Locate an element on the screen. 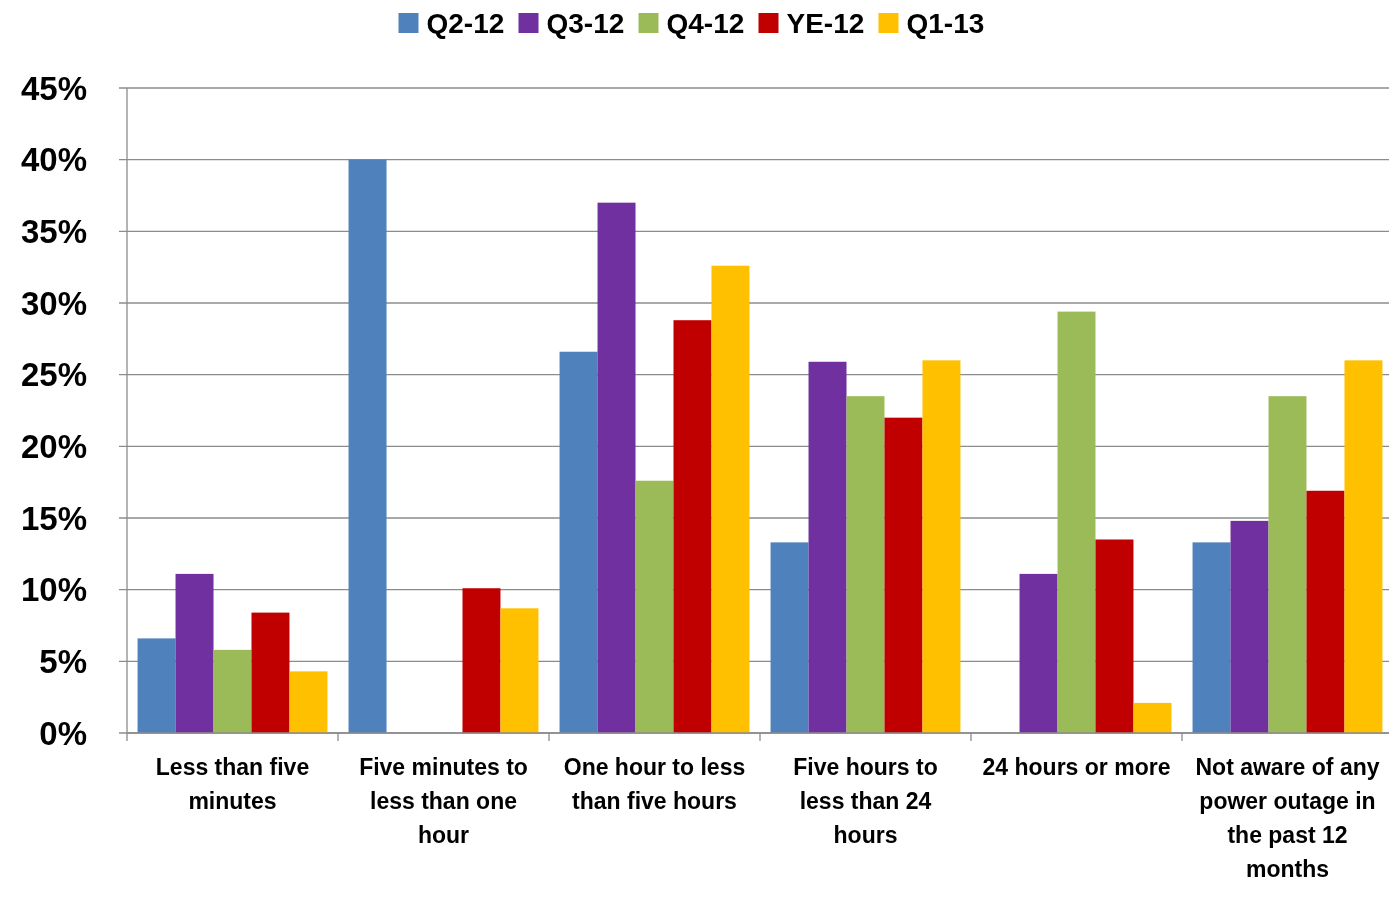  legend-label: Q4-12 is located at coordinates (705, 23).